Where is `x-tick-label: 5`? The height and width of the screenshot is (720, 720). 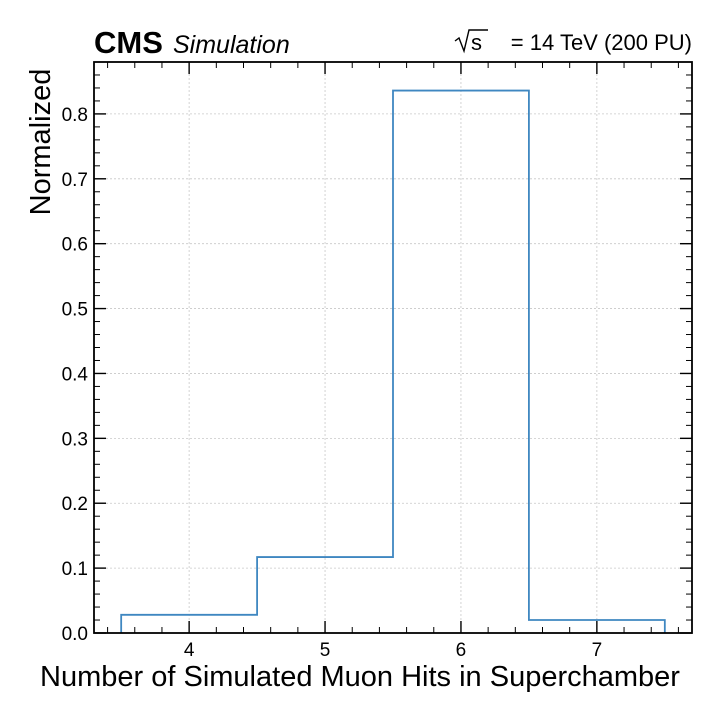 x-tick-label: 5 is located at coordinates (325, 650).